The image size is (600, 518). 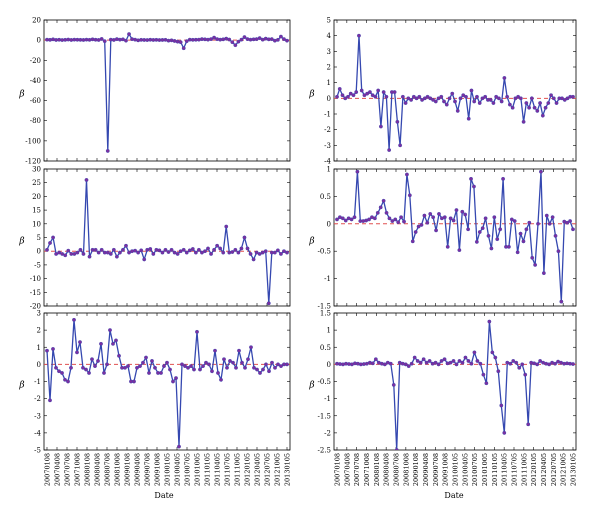 What do you see at coordinates (36, 170) in the screenshot?
I see `y-tick-label: 30` at bounding box center [36, 170].